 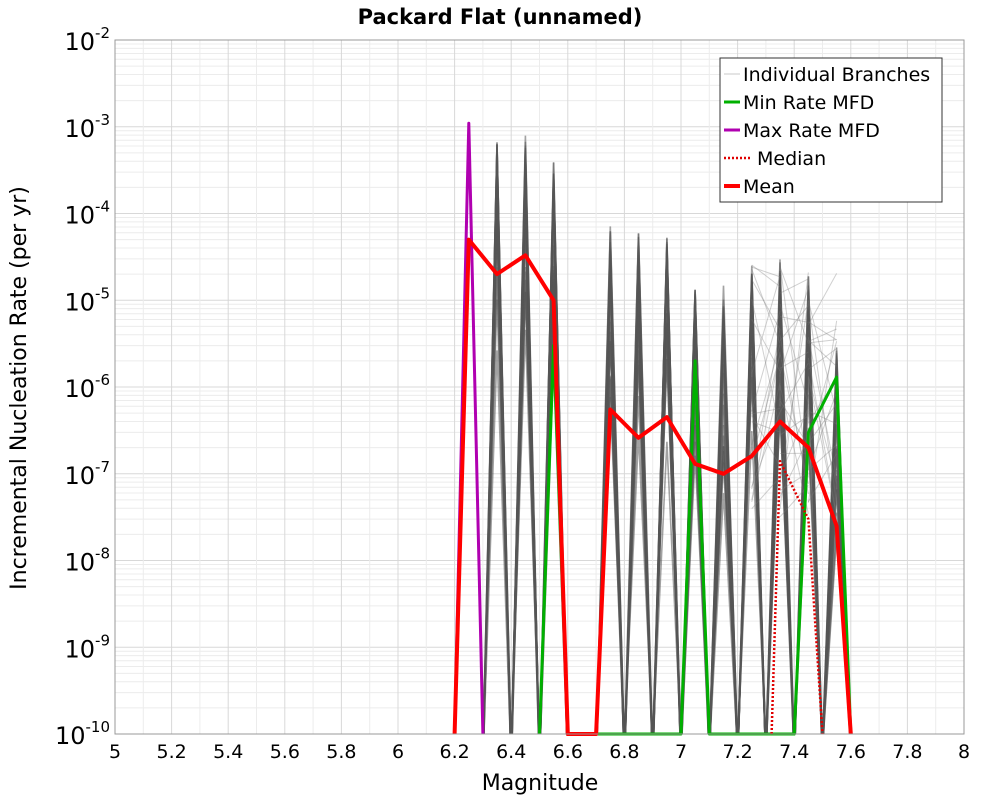 What do you see at coordinates (511, 752) in the screenshot?
I see `x-tick-label: 6.4` at bounding box center [511, 752].